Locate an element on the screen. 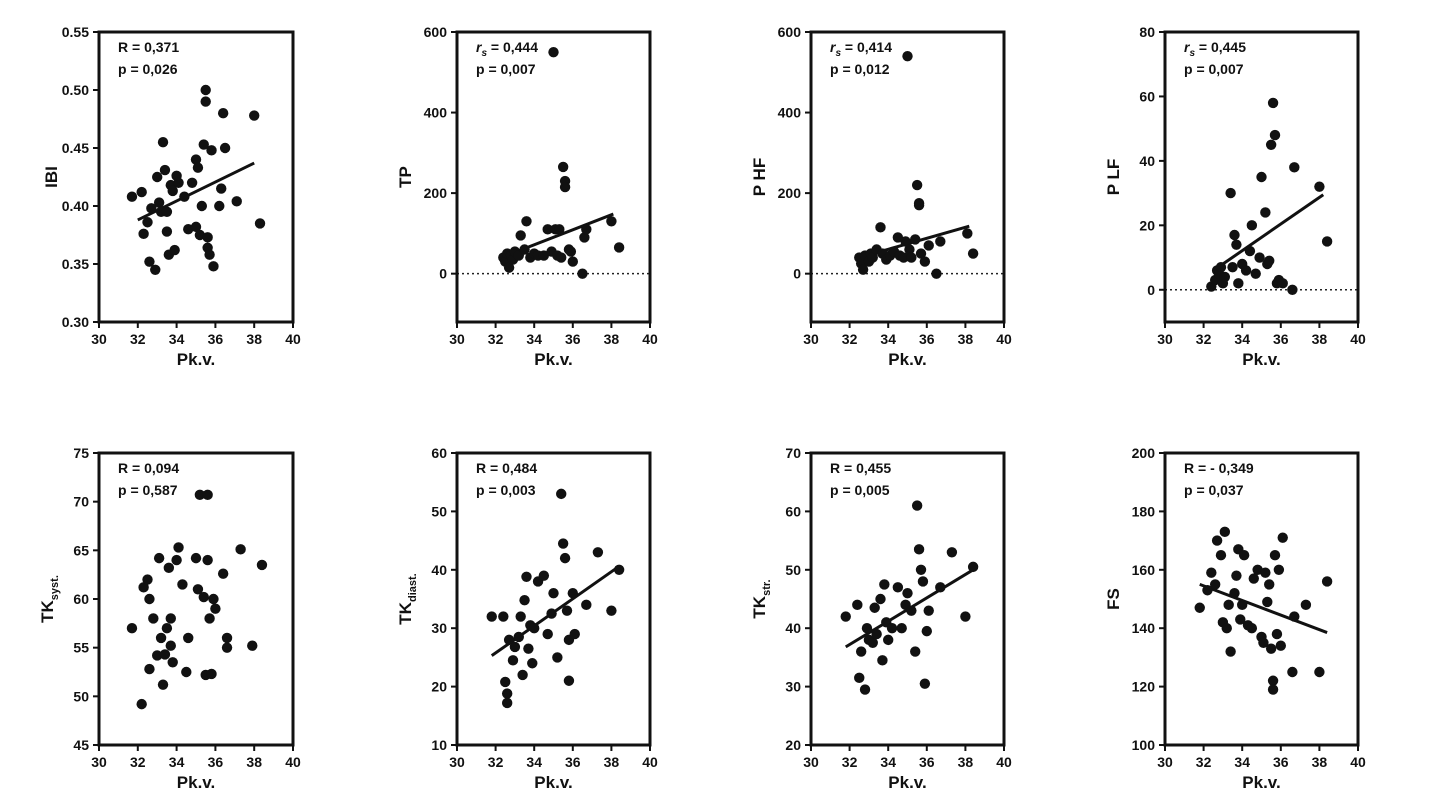 This screenshot has width=1434, height=800. y-tick-label: 30 is located at coordinates (439, 628).